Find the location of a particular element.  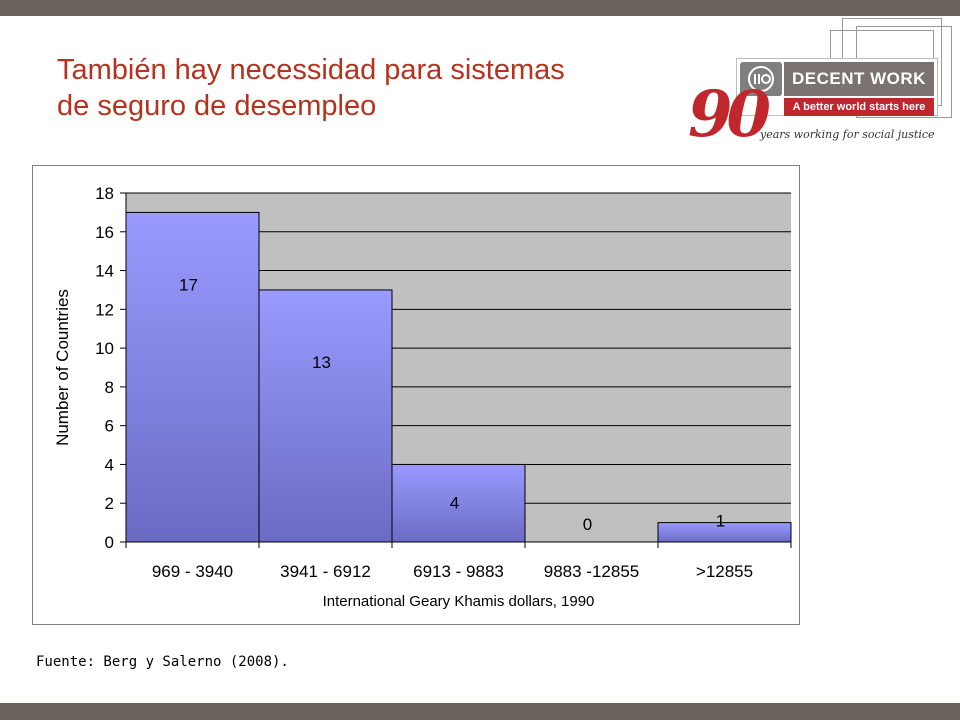

y-tick-labels: 0 2 4 6 8 10 12 14 16 18 is located at coordinates (104, 368).